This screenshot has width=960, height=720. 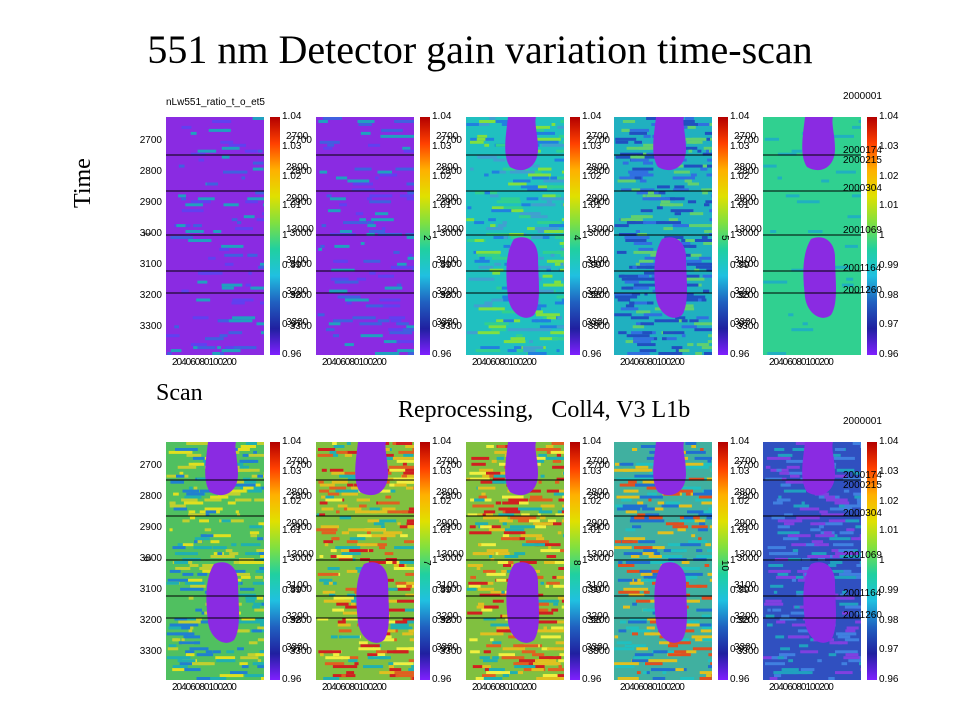 I want to click on colorbar-tick-label: 0.96, so click(x=592, y=679).